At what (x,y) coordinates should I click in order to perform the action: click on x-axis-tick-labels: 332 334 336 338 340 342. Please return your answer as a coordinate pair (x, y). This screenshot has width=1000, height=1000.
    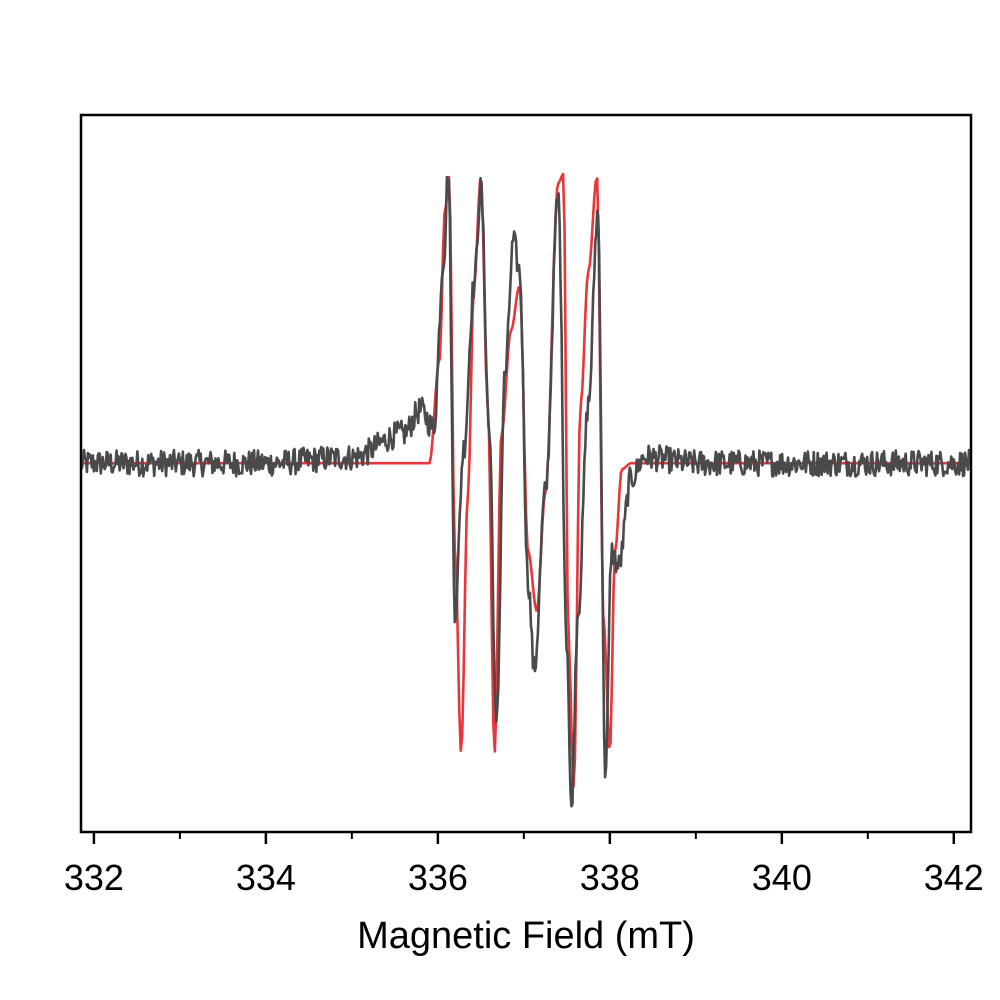
    Looking at the image, I should click on (524, 877).